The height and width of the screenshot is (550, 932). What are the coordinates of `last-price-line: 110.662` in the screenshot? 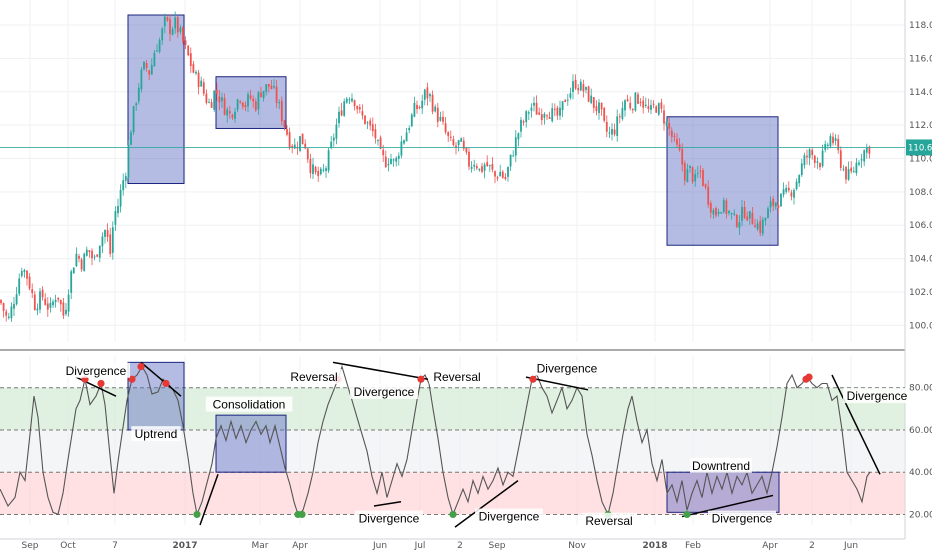 It's located at (466, 147).